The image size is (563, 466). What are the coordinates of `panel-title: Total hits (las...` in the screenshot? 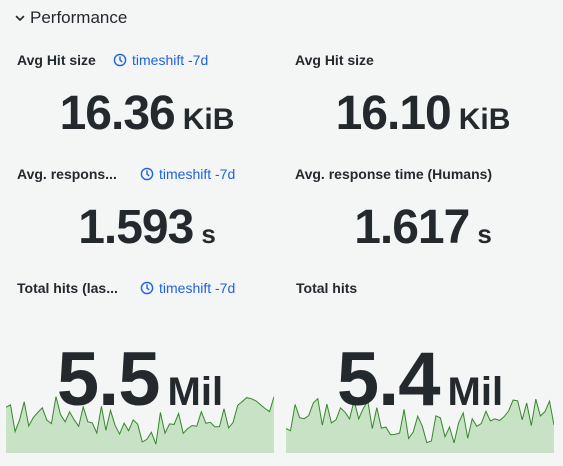 It's located at (67, 288).